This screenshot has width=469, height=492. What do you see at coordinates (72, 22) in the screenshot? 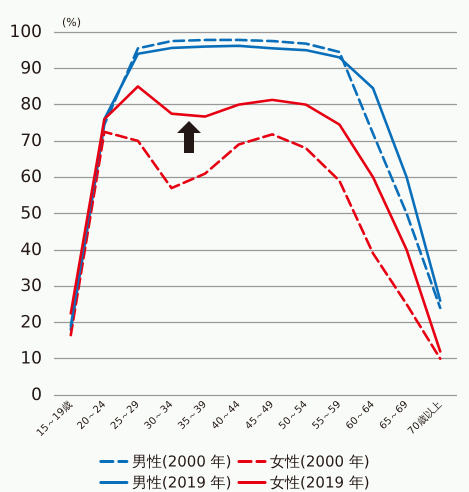
I see `y-axis-title: (%)` at bounding box center [72, 22].